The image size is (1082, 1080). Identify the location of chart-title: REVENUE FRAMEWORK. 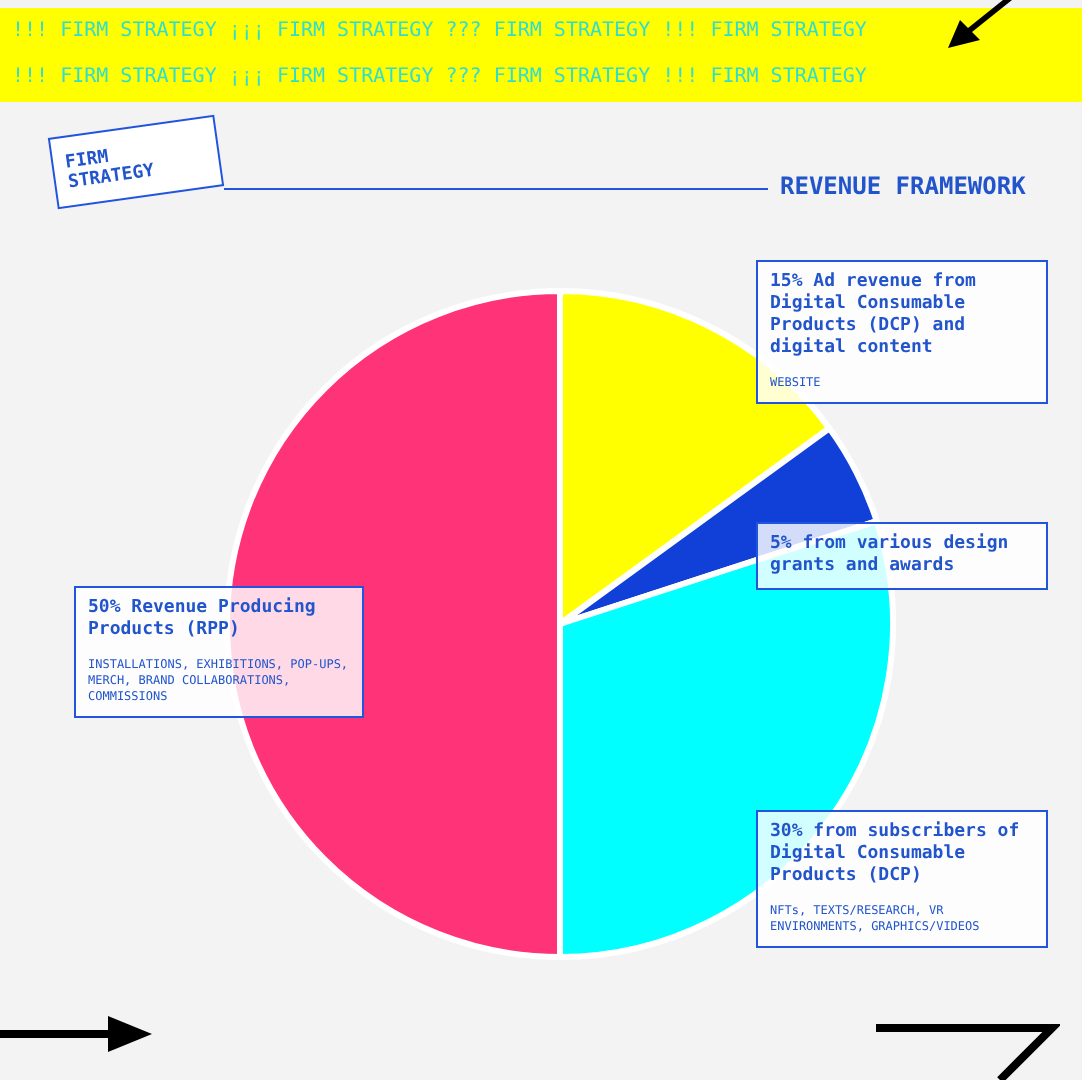
(903, 186).